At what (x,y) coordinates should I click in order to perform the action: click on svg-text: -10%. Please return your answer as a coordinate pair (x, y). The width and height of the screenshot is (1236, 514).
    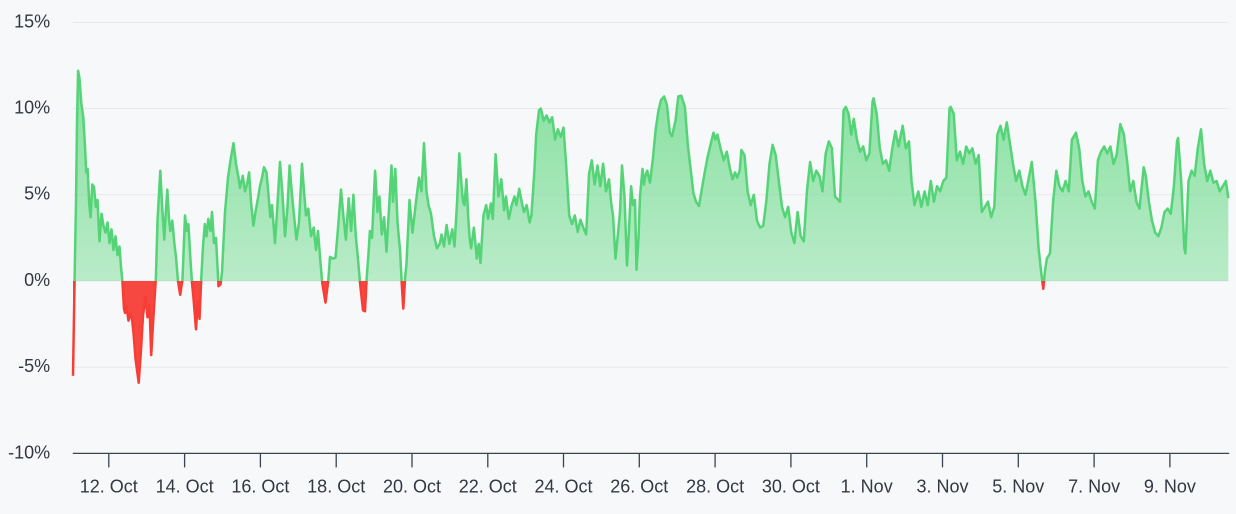
    Looking at the image, I should click on (29, 452).